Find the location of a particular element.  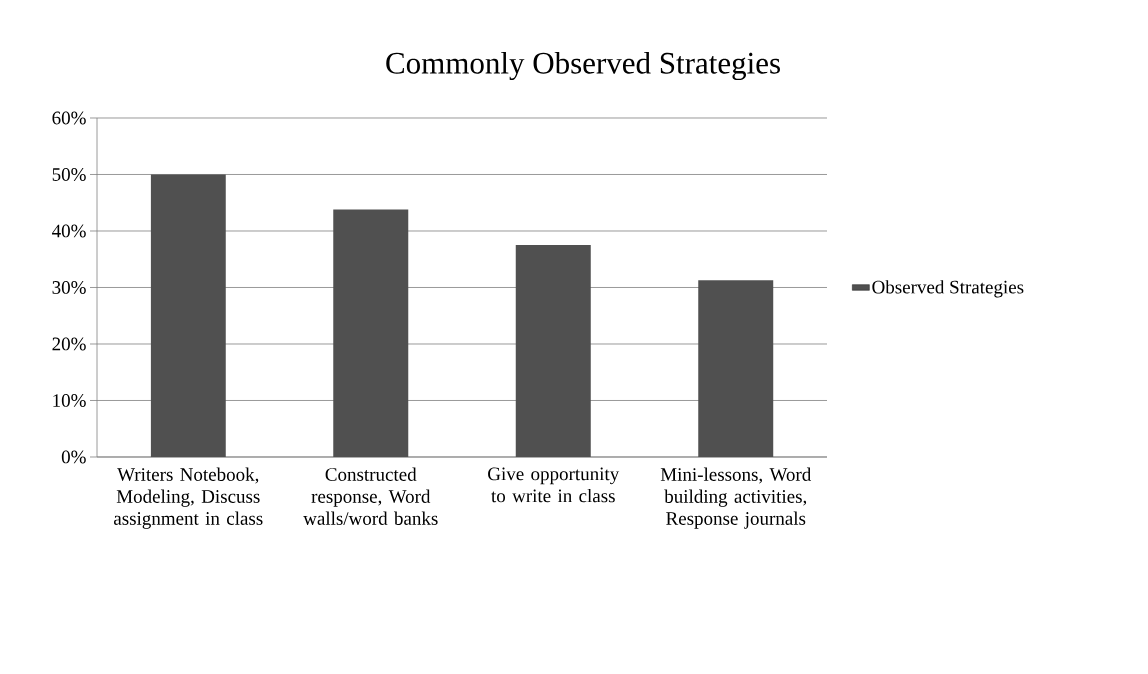

x-tick-label: Constructed response, Word walls/word banks is located at coordinates (370, 496).